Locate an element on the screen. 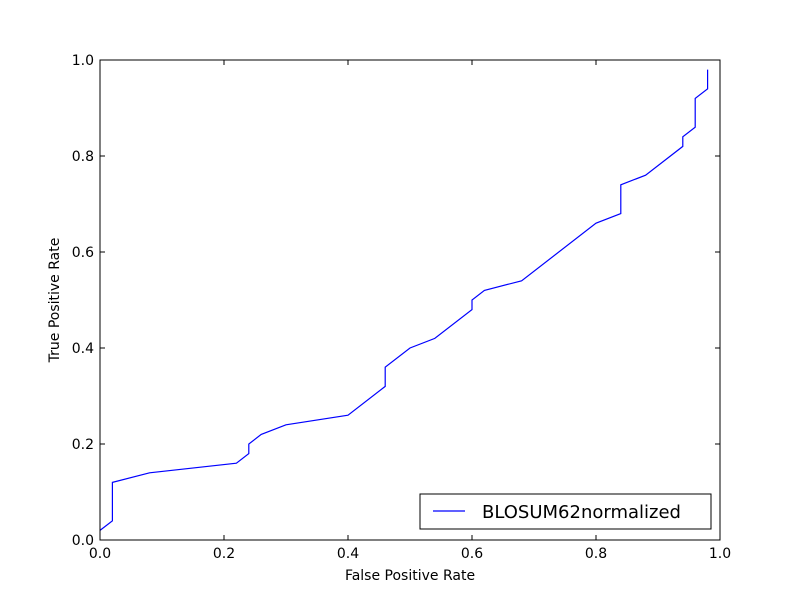 The height and width of the screenshot is (600, 800). x-tick-label: 0.6 is located at coordinates (472, 554).